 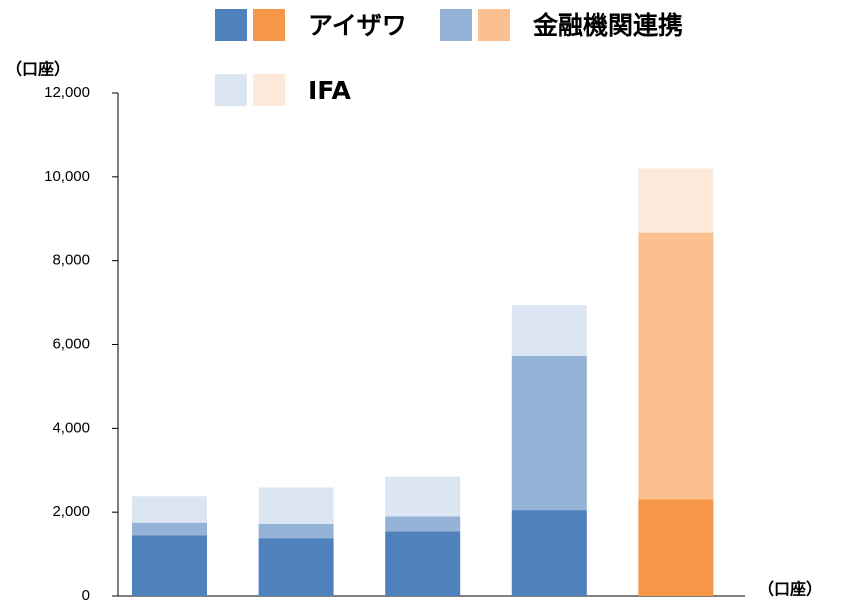 I want to click on y-axis-label: （口座）, so click(x=38, y=69).